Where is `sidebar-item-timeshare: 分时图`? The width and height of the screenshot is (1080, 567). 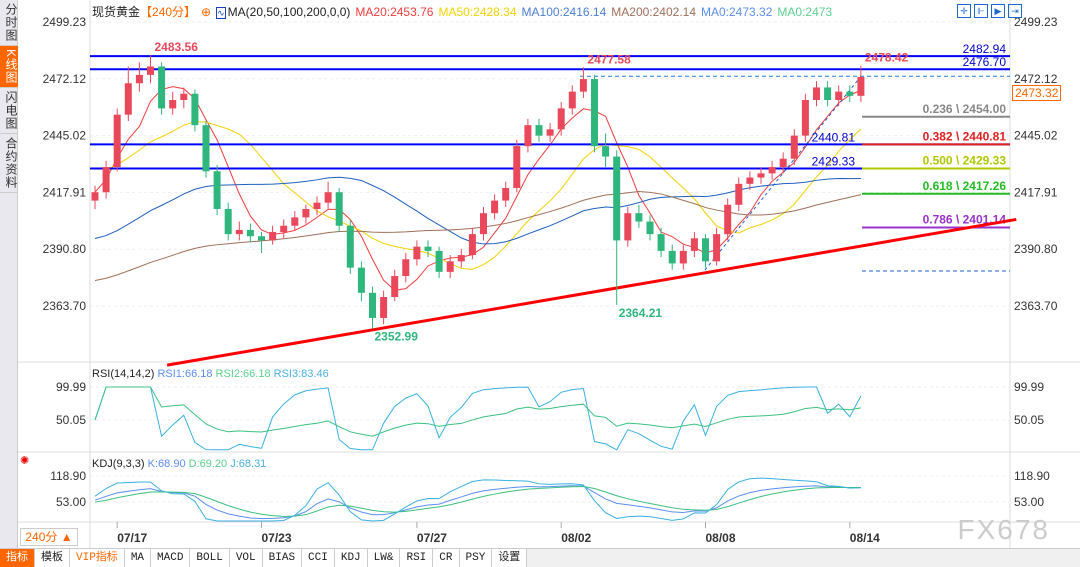
sidebar-item-timeshare: 分时图 is located at coordinates (9, 23).